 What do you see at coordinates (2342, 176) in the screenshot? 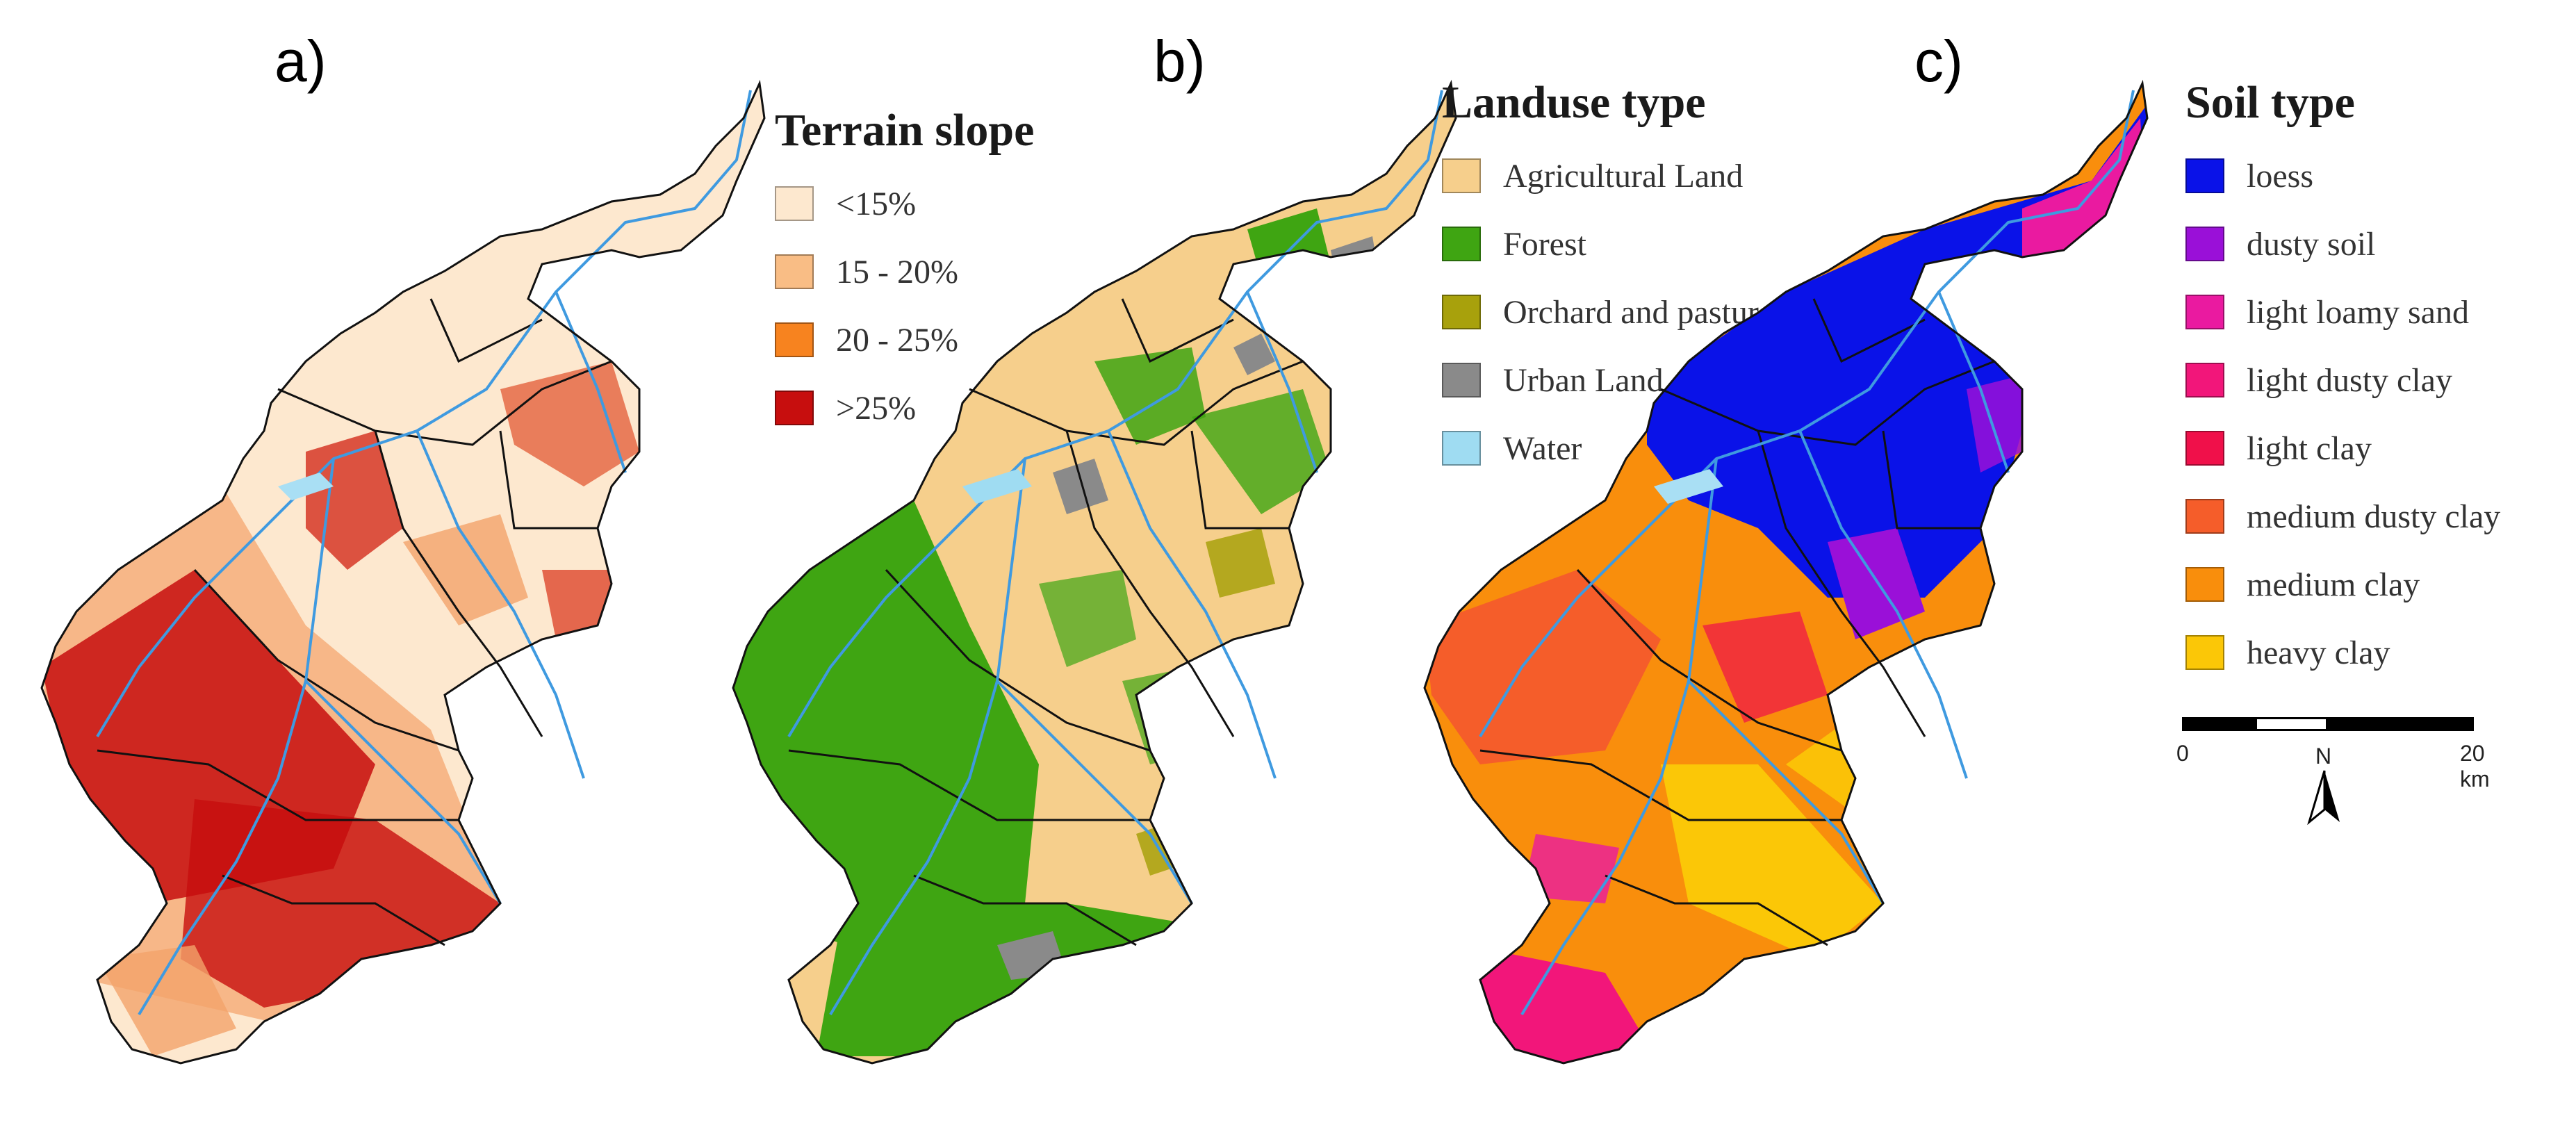
I see `legend-item: loess` at bounding box center [2342, 176].